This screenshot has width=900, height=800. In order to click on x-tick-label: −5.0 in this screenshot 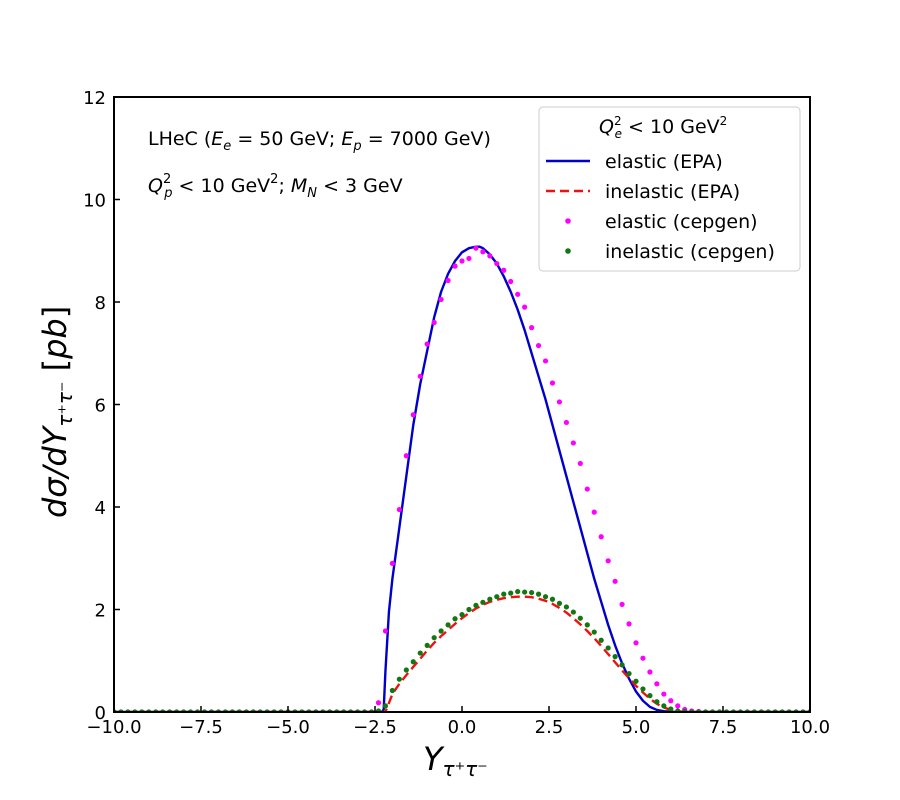, I will do `click(288, 727)`.